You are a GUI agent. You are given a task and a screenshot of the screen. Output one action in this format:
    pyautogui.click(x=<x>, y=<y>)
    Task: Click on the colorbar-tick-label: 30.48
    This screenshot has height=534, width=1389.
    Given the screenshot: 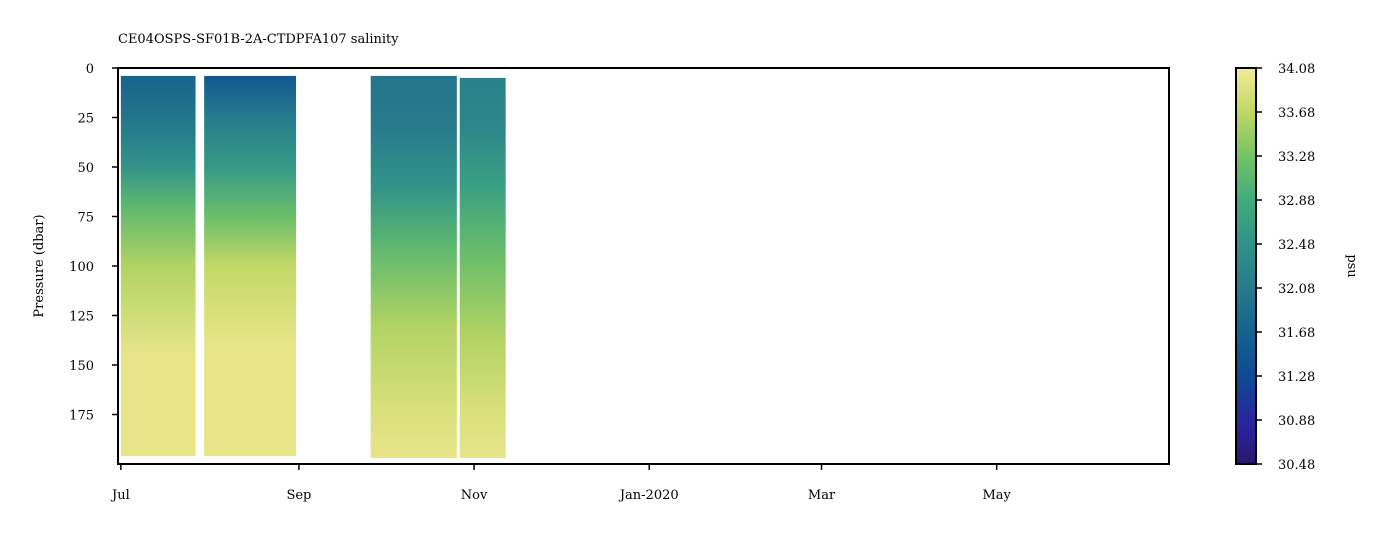 What is the action you would take?
    pyautogui.click(x=1296, y=465)
    